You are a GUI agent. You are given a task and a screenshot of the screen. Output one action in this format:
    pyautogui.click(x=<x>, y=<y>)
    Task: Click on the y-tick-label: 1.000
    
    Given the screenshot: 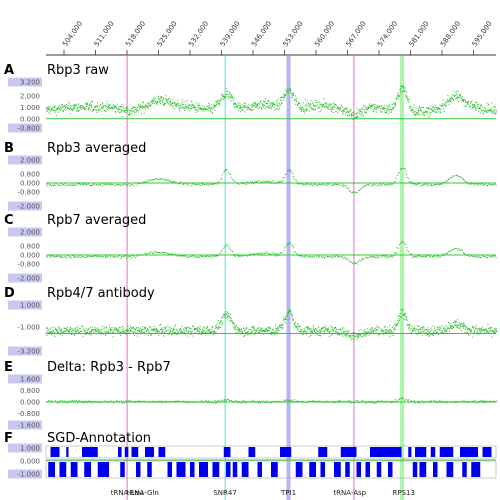 What is the action you would take?
    pyautogui.click(x=30, y=306)
    